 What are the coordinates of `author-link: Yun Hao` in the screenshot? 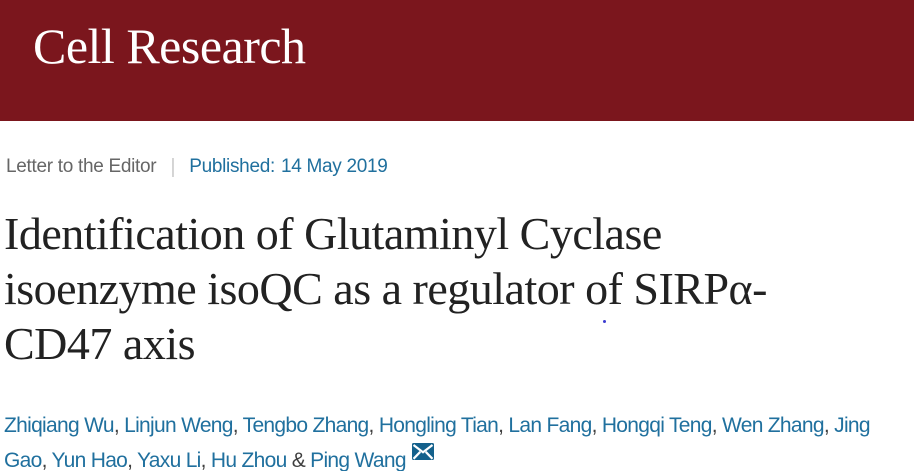 It's located at (89, 460).